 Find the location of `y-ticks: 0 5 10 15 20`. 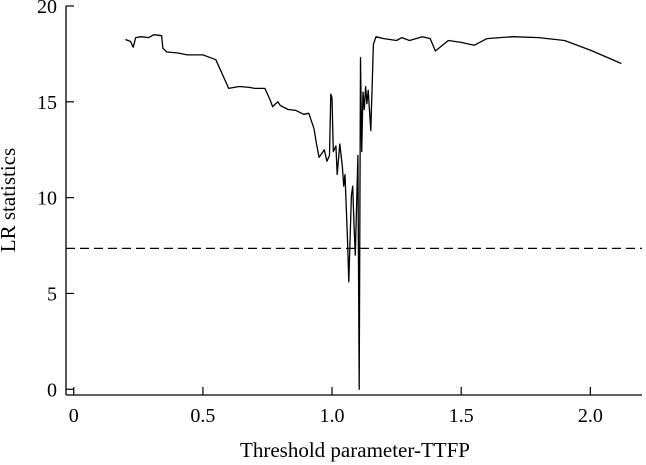

y-ticks: 0 5 10 15 20 is located at coordinates (55, 200).